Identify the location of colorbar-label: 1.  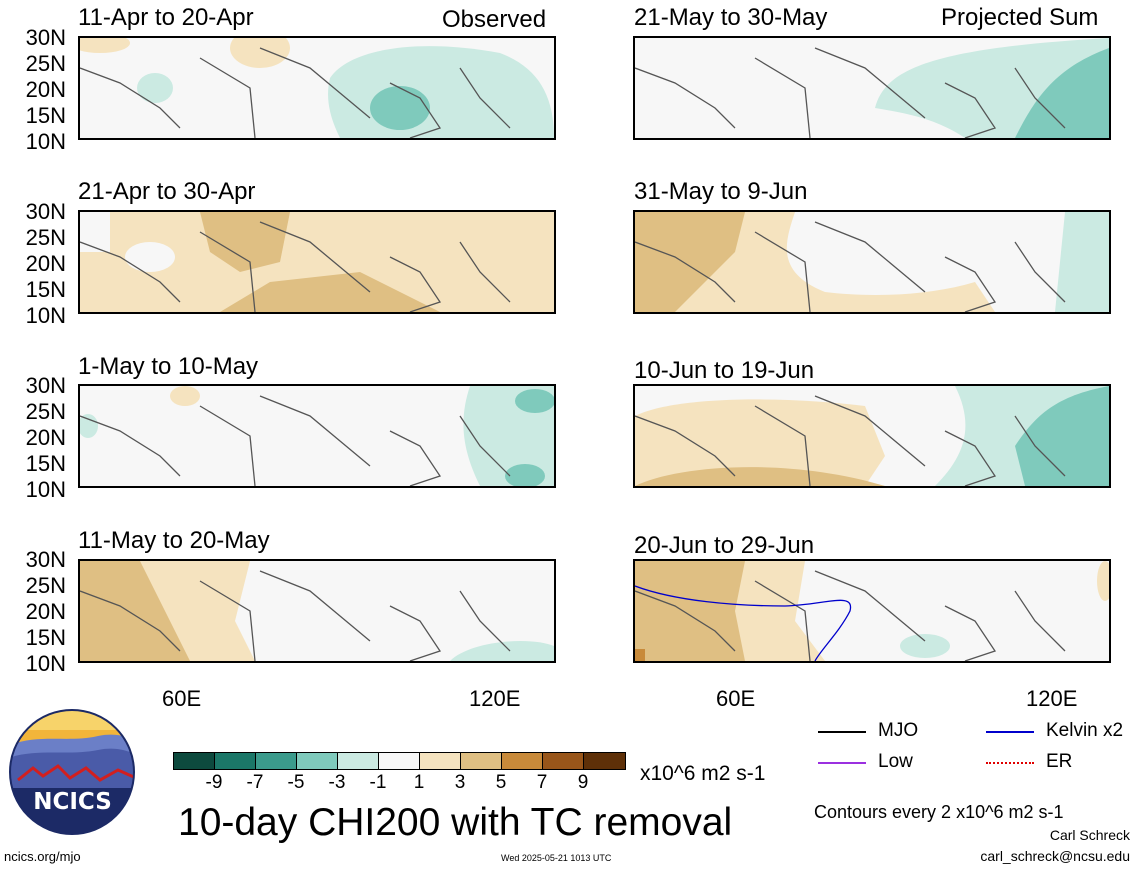
(419, 782).